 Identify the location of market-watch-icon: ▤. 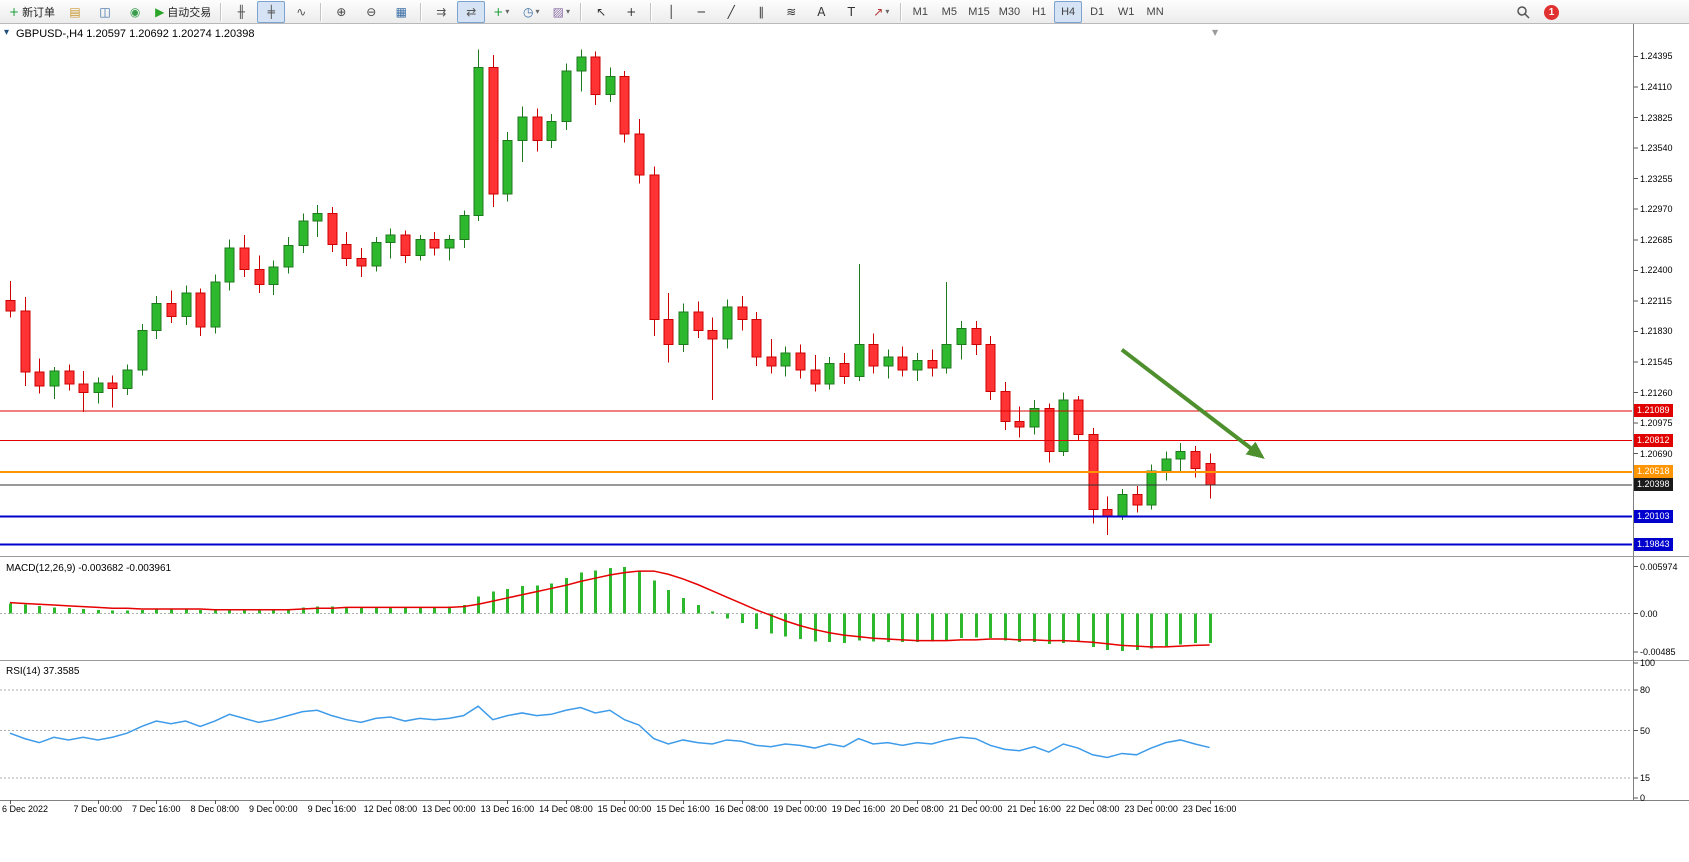
(75, 11).